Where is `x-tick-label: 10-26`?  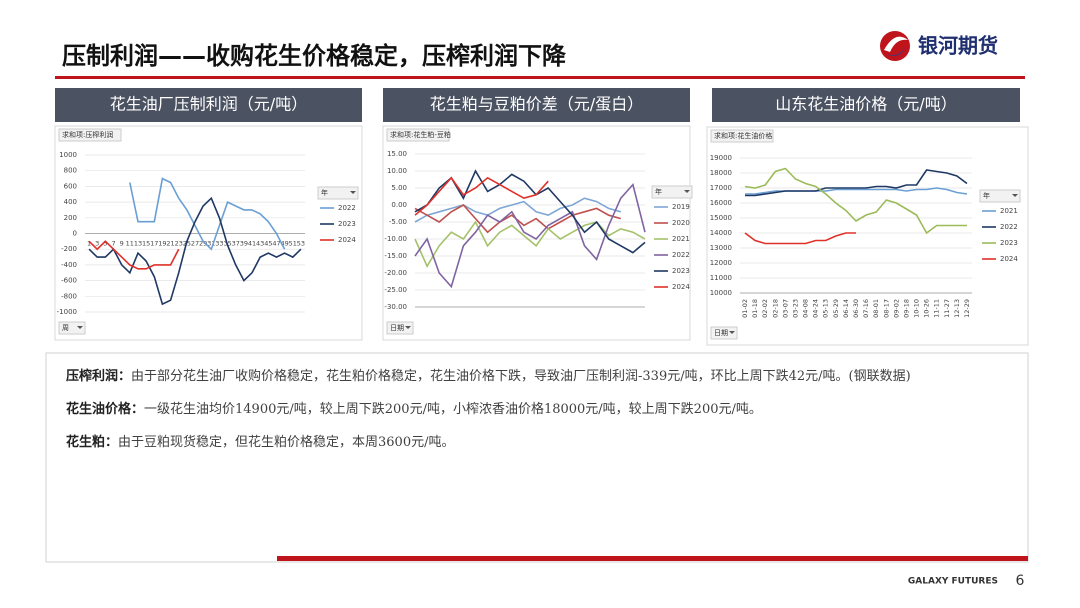 x-tick-label: 10-26 is located at coordinates (927, 308).